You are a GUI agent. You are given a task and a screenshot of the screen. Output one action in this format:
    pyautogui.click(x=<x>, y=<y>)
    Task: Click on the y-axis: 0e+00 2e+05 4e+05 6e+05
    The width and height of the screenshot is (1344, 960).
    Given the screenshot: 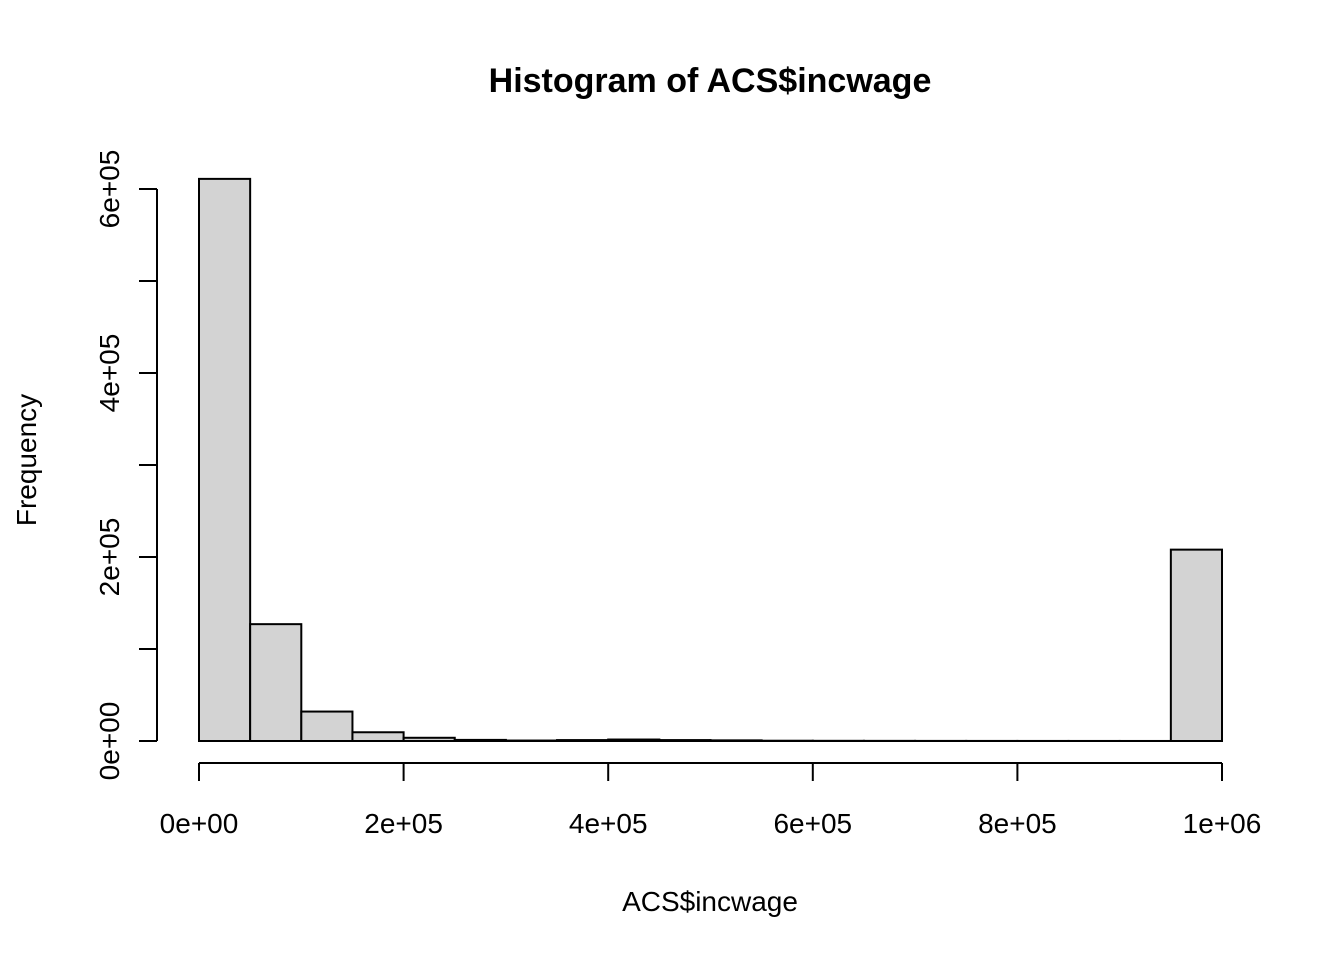 What is the action you would take?
    pyautogui.click(x=126, y=465)
    